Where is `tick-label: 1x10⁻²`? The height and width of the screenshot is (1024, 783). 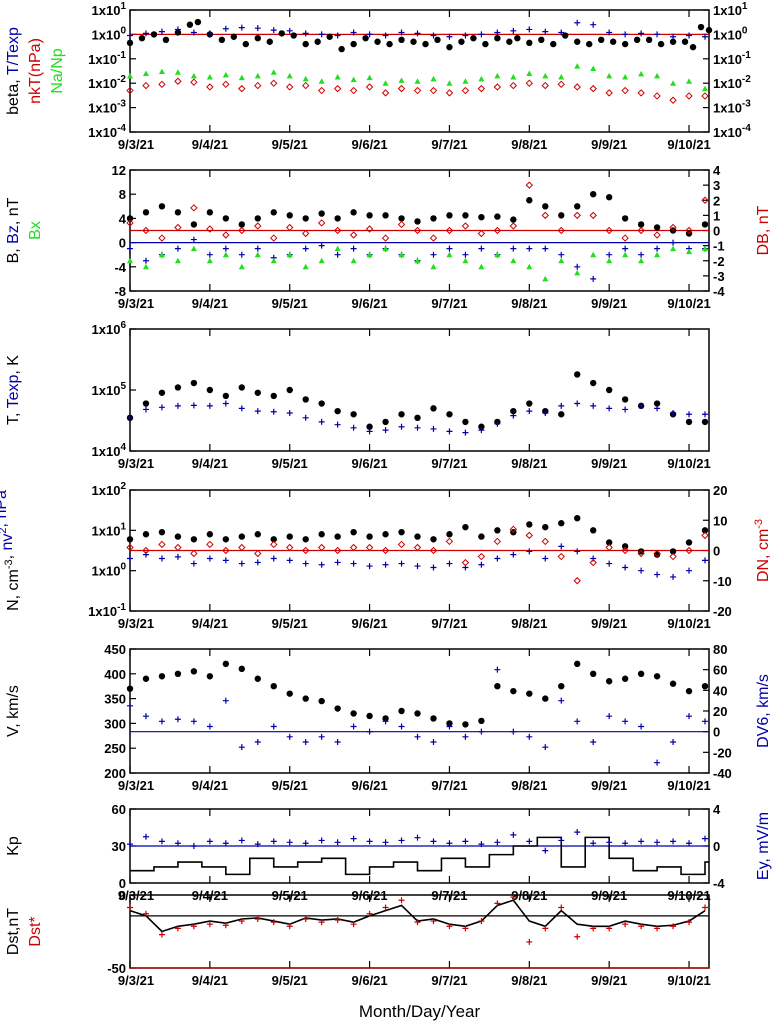
tick-label: 1x10⁻² is located at coordinates (107, 82).